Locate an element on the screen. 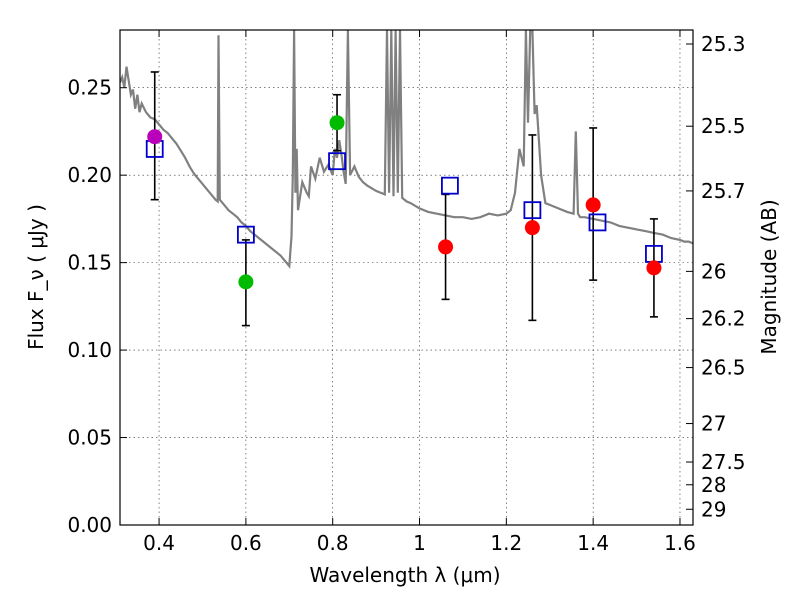 The image size is (800, 600). y-tick-label: 0.10 is located at coordinates (89, 350).